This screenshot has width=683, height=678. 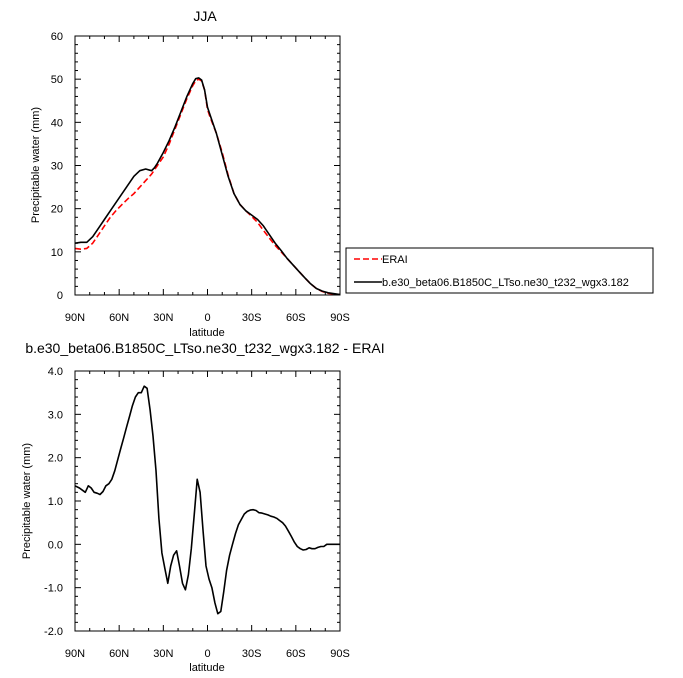 I want to click on top-xtick-label: 30S, so click(x=252, y=318).